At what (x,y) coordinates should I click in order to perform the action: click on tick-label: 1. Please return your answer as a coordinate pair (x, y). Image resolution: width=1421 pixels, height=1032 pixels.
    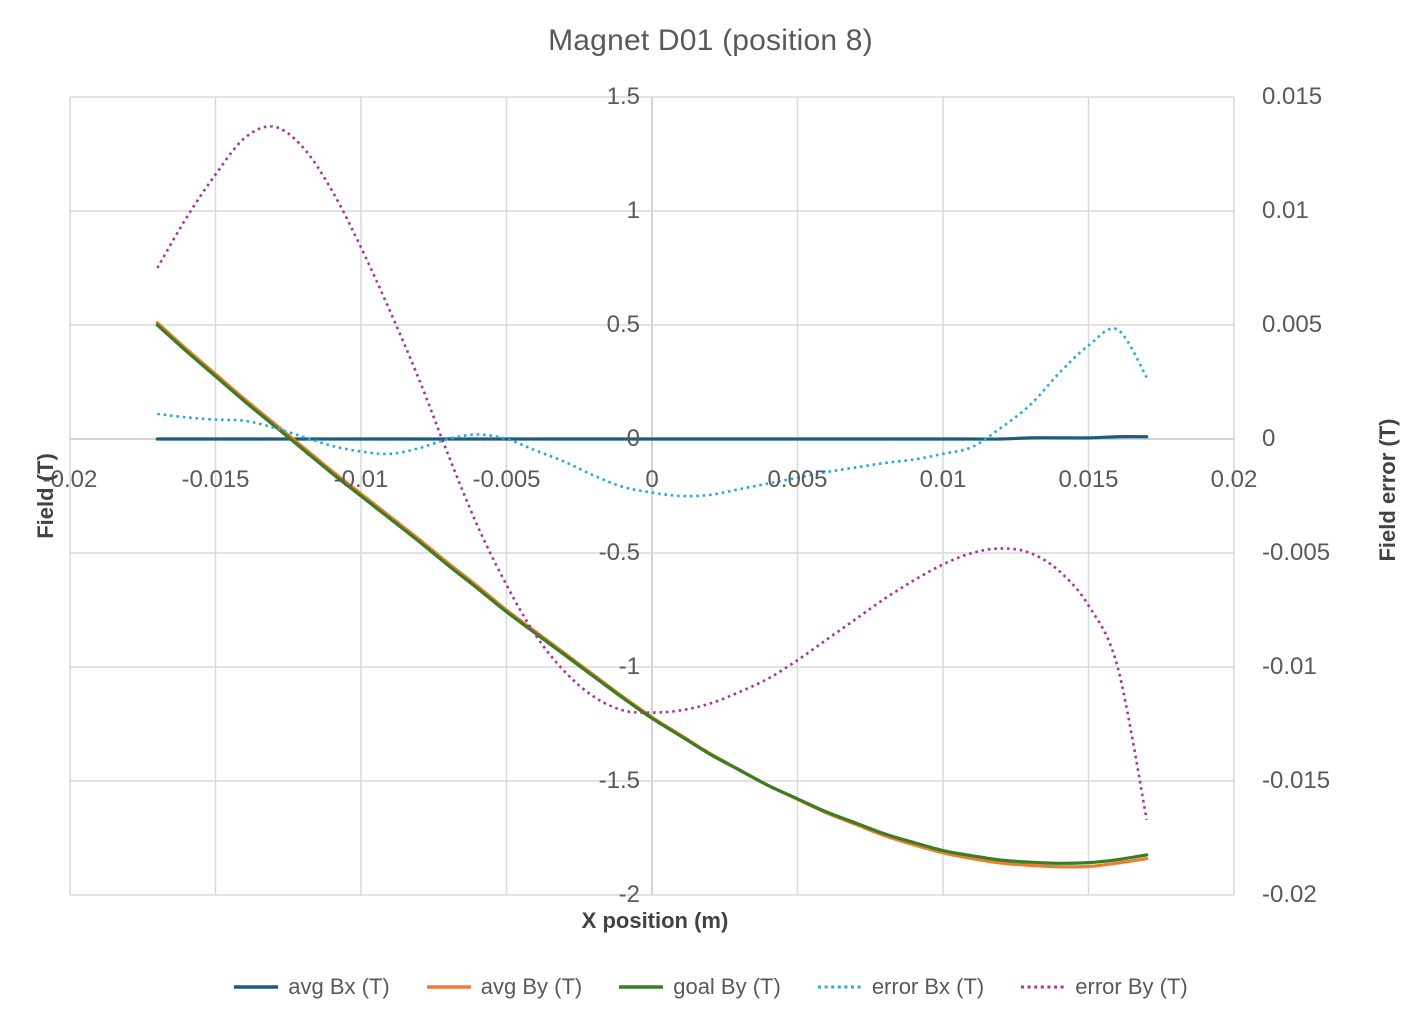
    Looking at the image, I should click on (633, 210).